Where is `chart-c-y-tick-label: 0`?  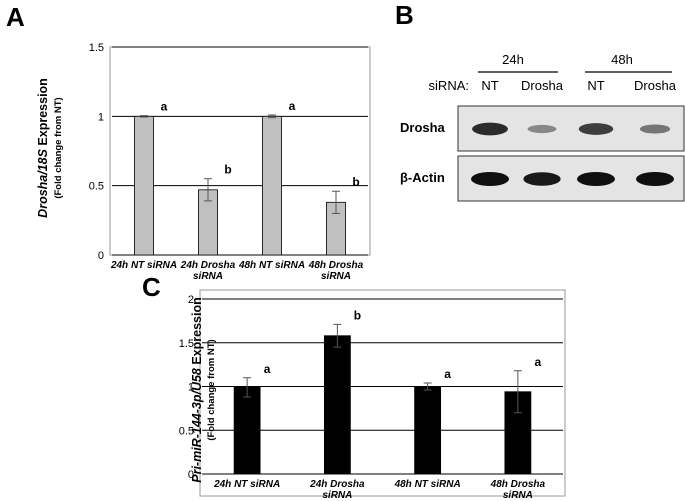
chart-c-y-tick-label: 0 is located at coordinates (191, 475).